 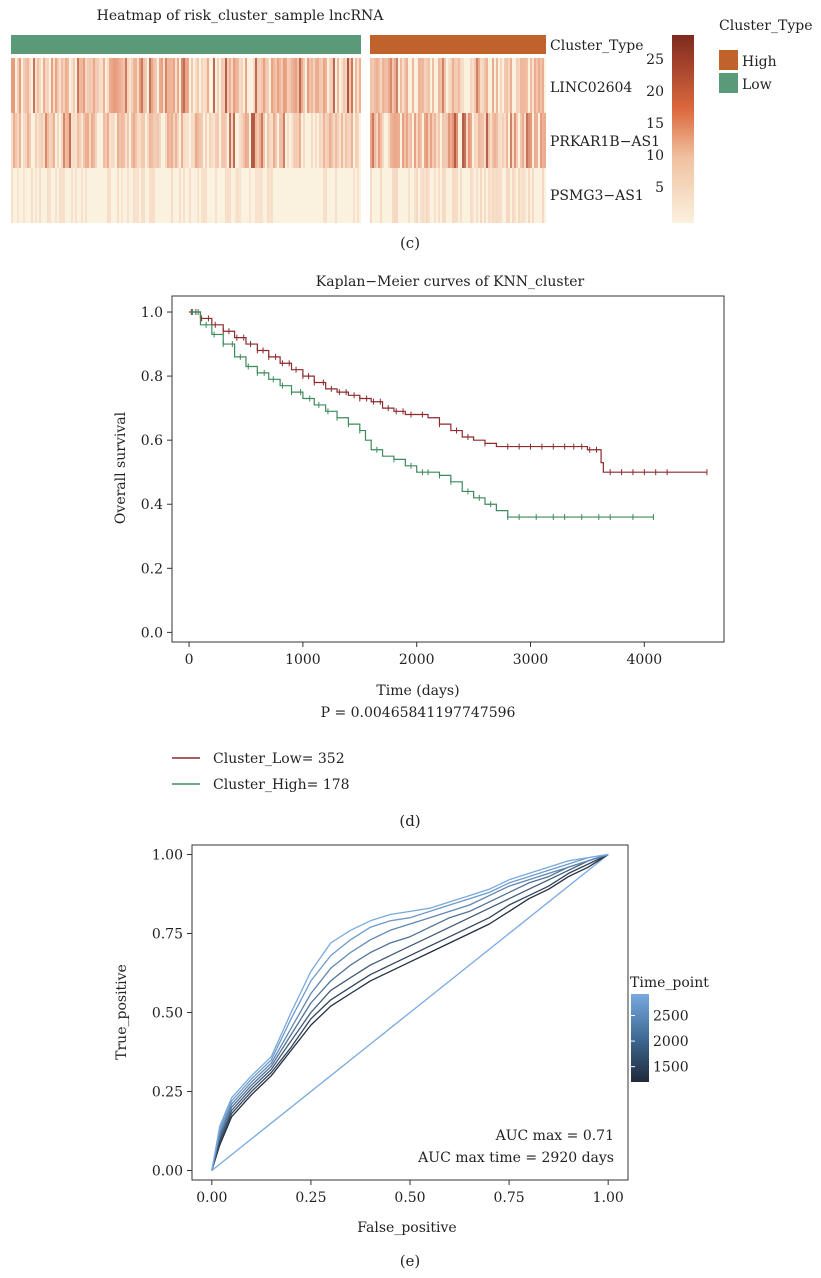 What do you see at coordinates (450, 282) in the screenshot?
I see `km-title: Kaplan−Meier curves of KNN_cluster` at bounding box center [450, 282].